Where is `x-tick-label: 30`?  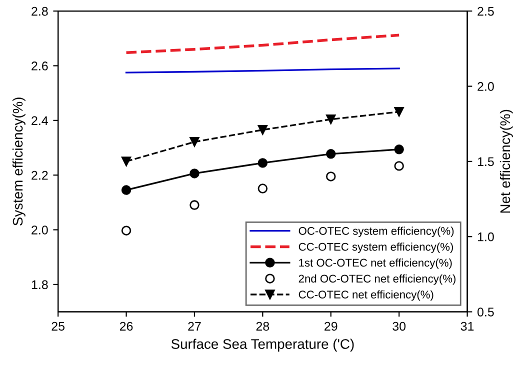 x-tick-label: 30 is located at coordinates (399, 326).